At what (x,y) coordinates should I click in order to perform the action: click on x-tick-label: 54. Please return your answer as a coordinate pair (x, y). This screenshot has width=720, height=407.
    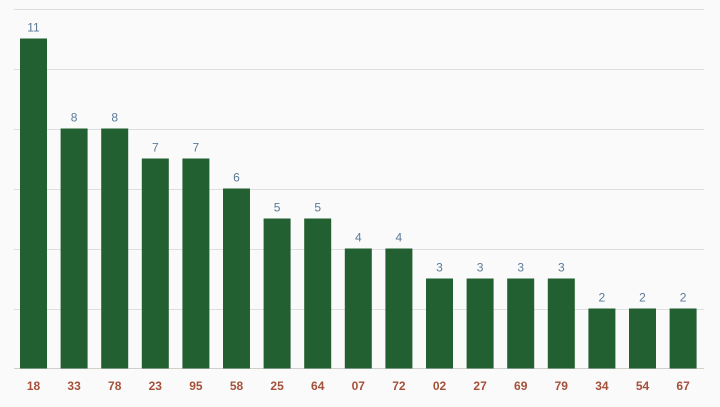
    Looking at the image, I should click on (643, 386).